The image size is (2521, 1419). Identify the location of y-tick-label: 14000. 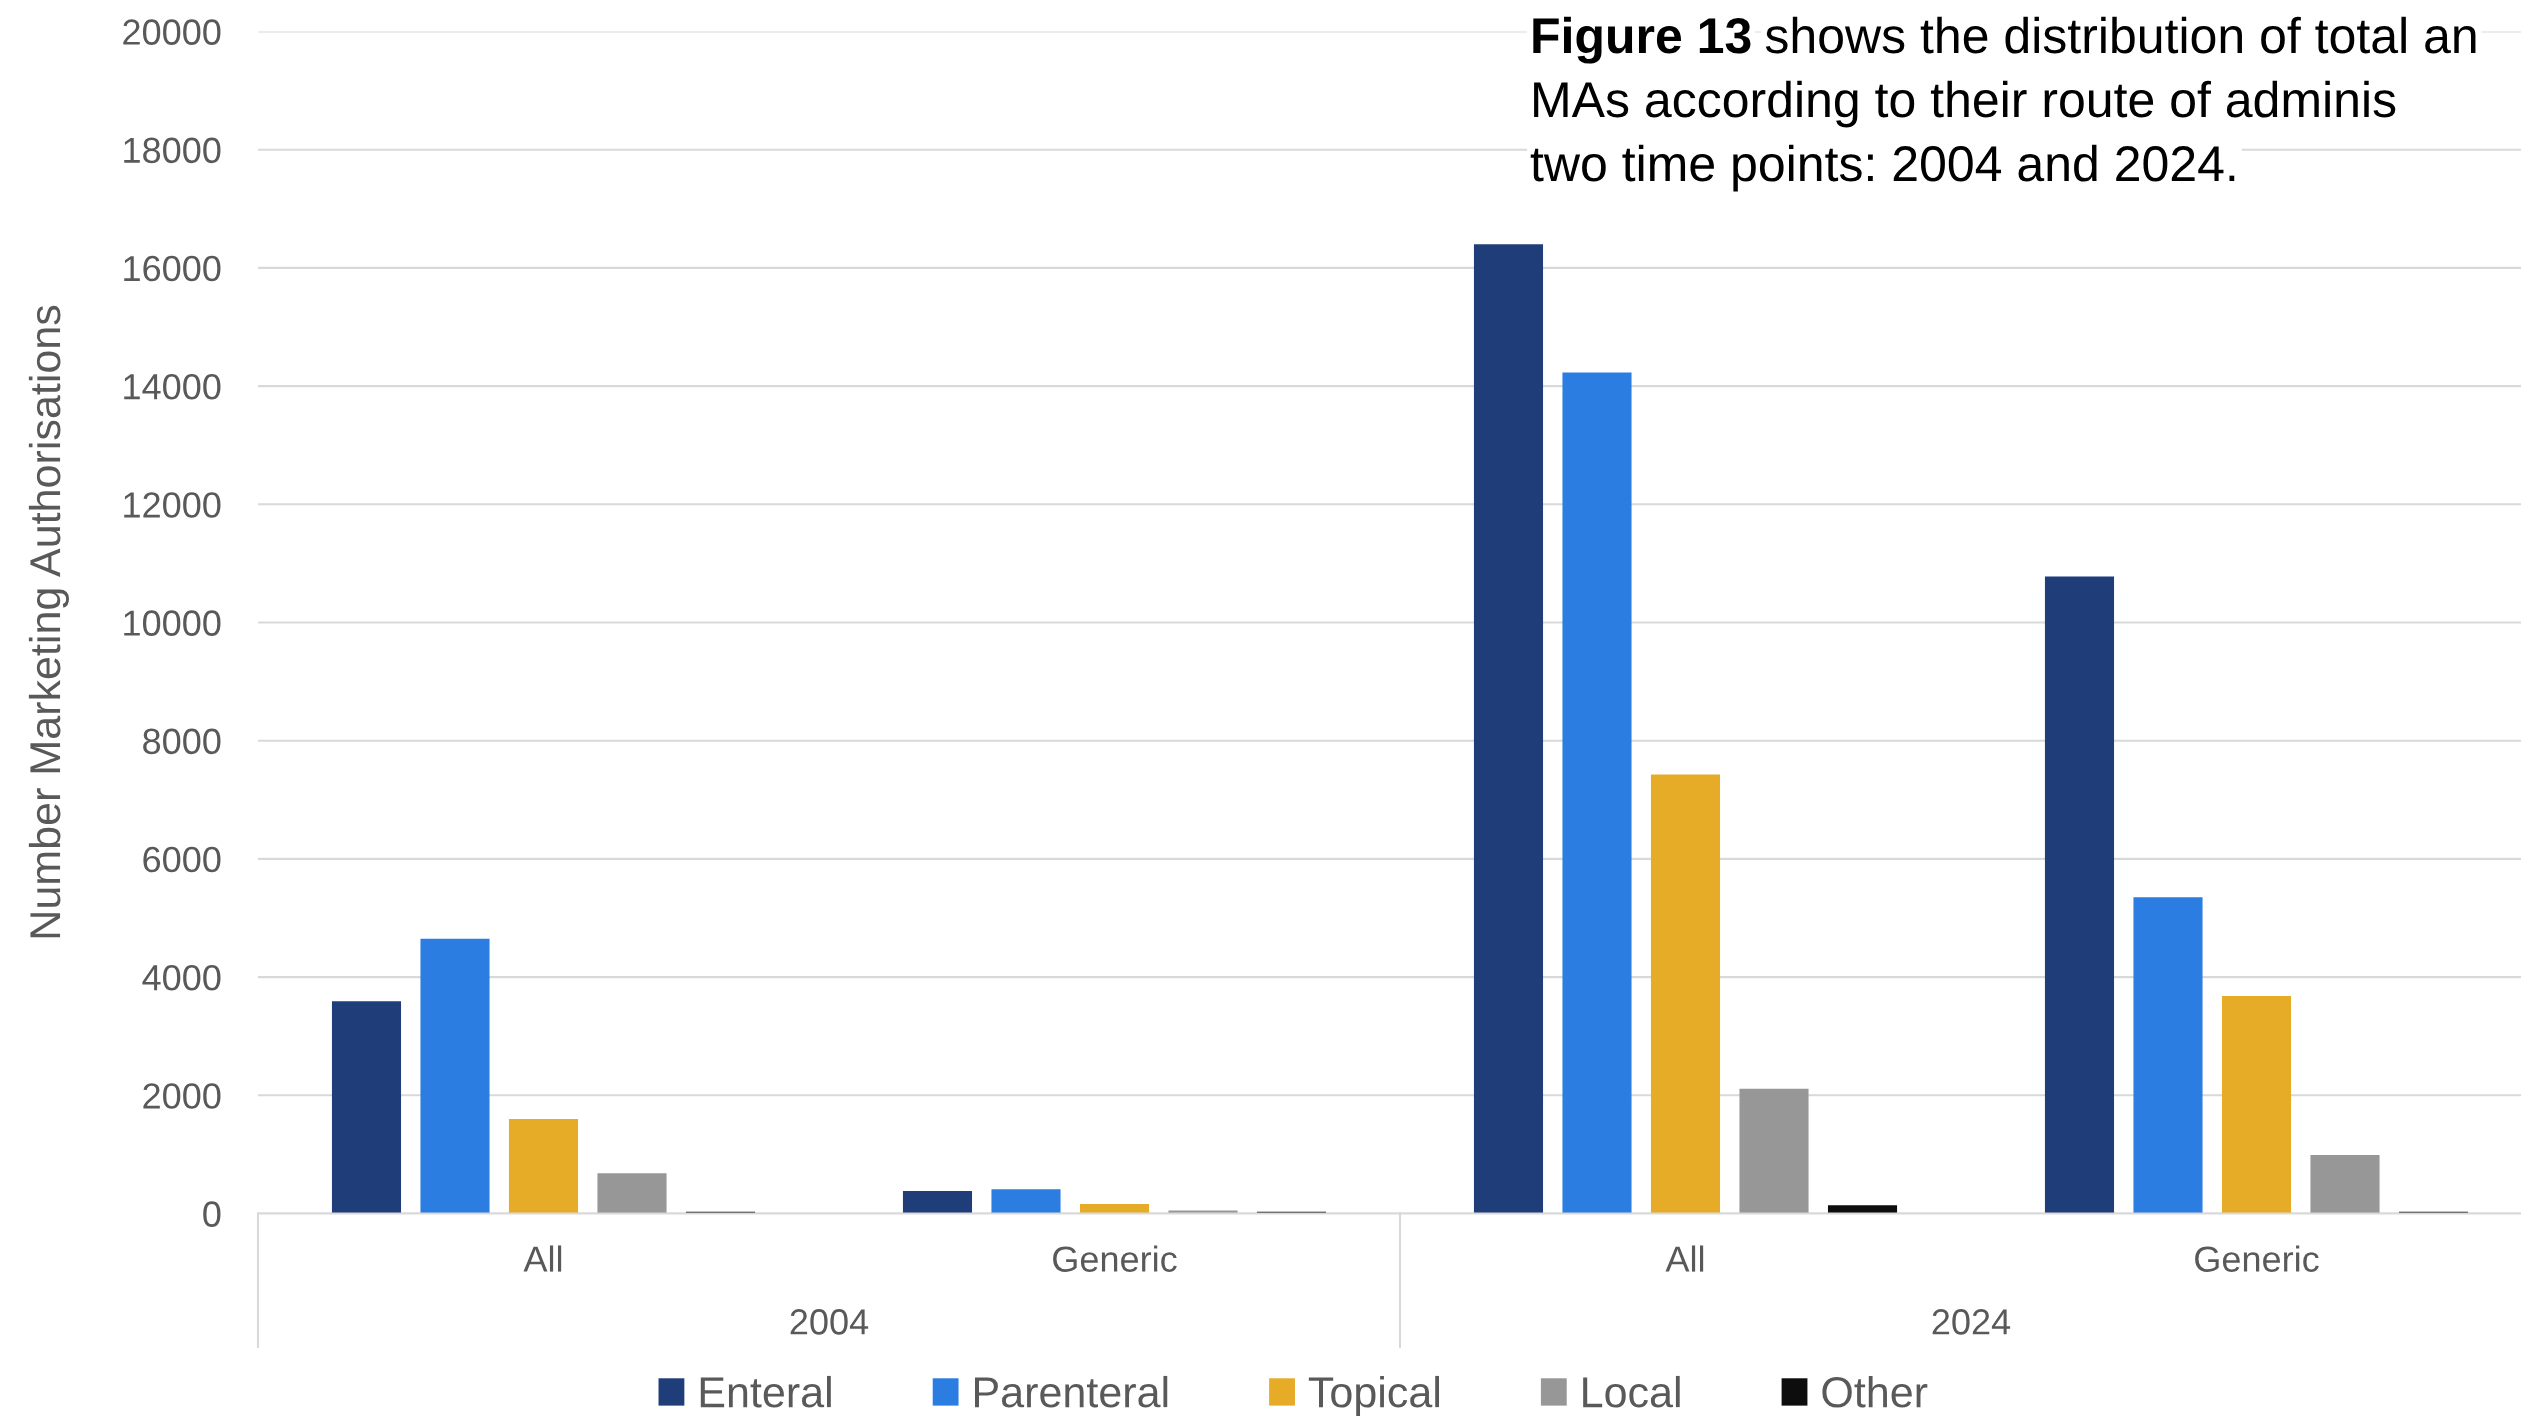
(172, 386).